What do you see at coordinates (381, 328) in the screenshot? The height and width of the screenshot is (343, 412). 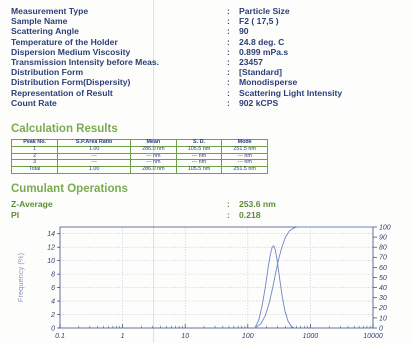 I see `y-right-tick-label: 0` at bounding box center [381, 328].